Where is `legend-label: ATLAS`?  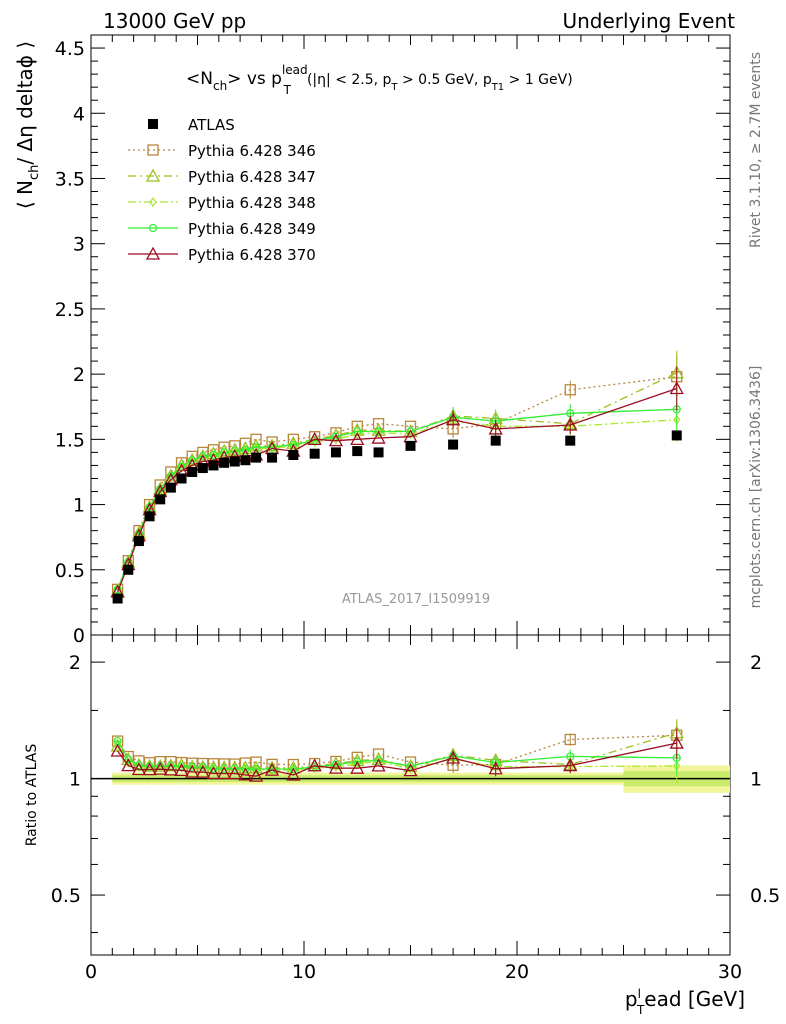
legend-label: ATLAS is located at coordinates (211, 125).